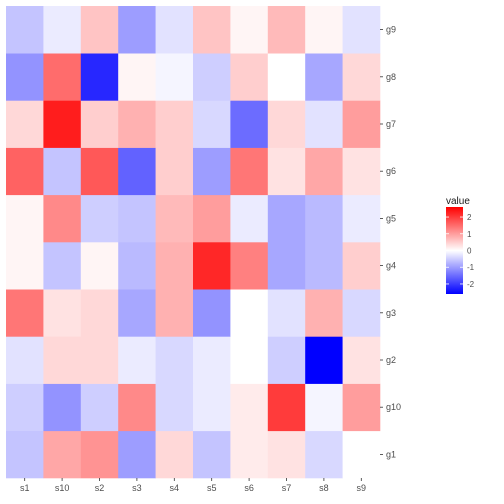 This screenshot has height=504, width=504. I want to click on heatmap-cell-g6-s3, so click(137, 171).